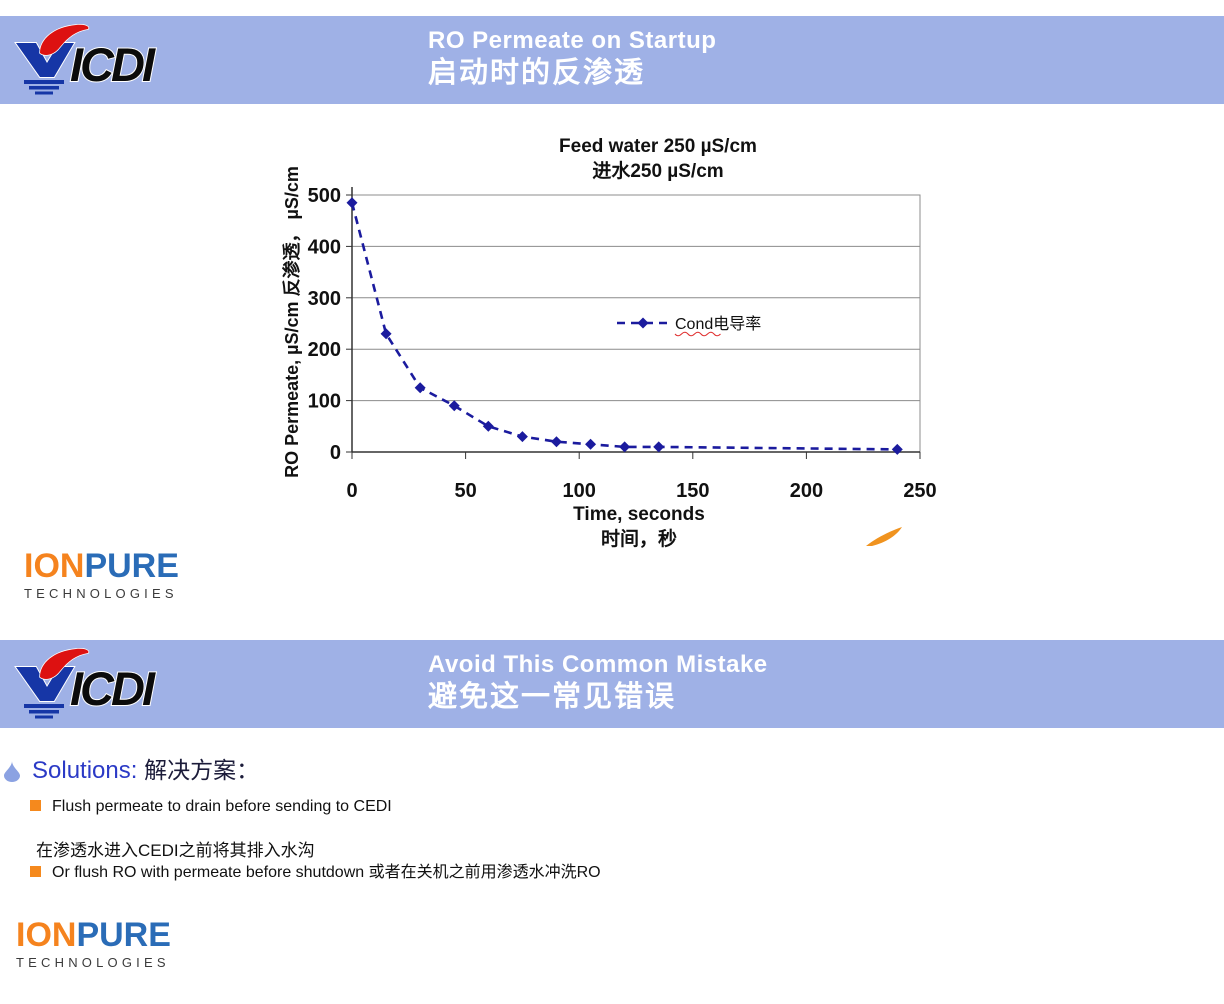 The width and height of the screenshot is (1224, 1004). I want to click on svg-text: 500, so click(324, 196).